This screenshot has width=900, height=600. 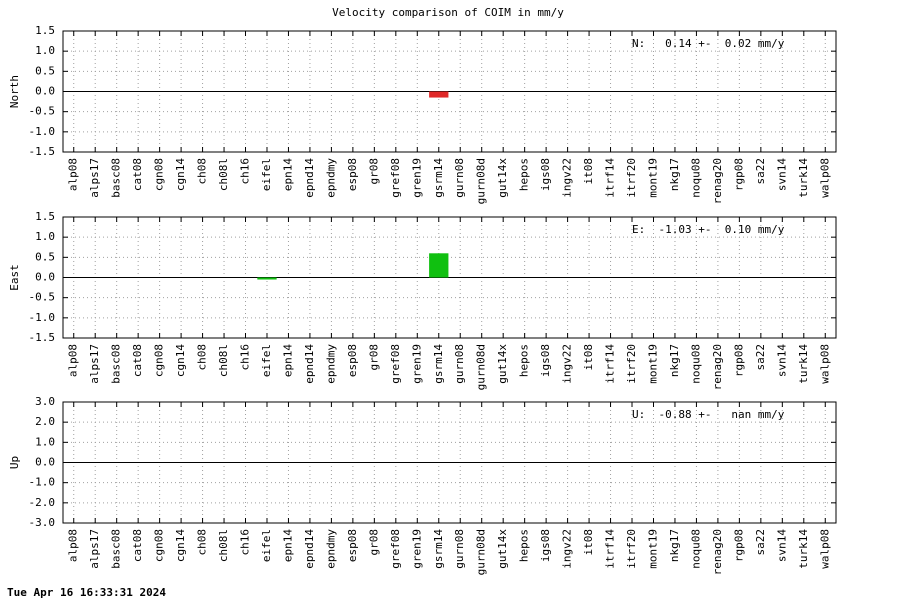 I want to click on x-tick-label: eifel, so click(x=266, y=174).